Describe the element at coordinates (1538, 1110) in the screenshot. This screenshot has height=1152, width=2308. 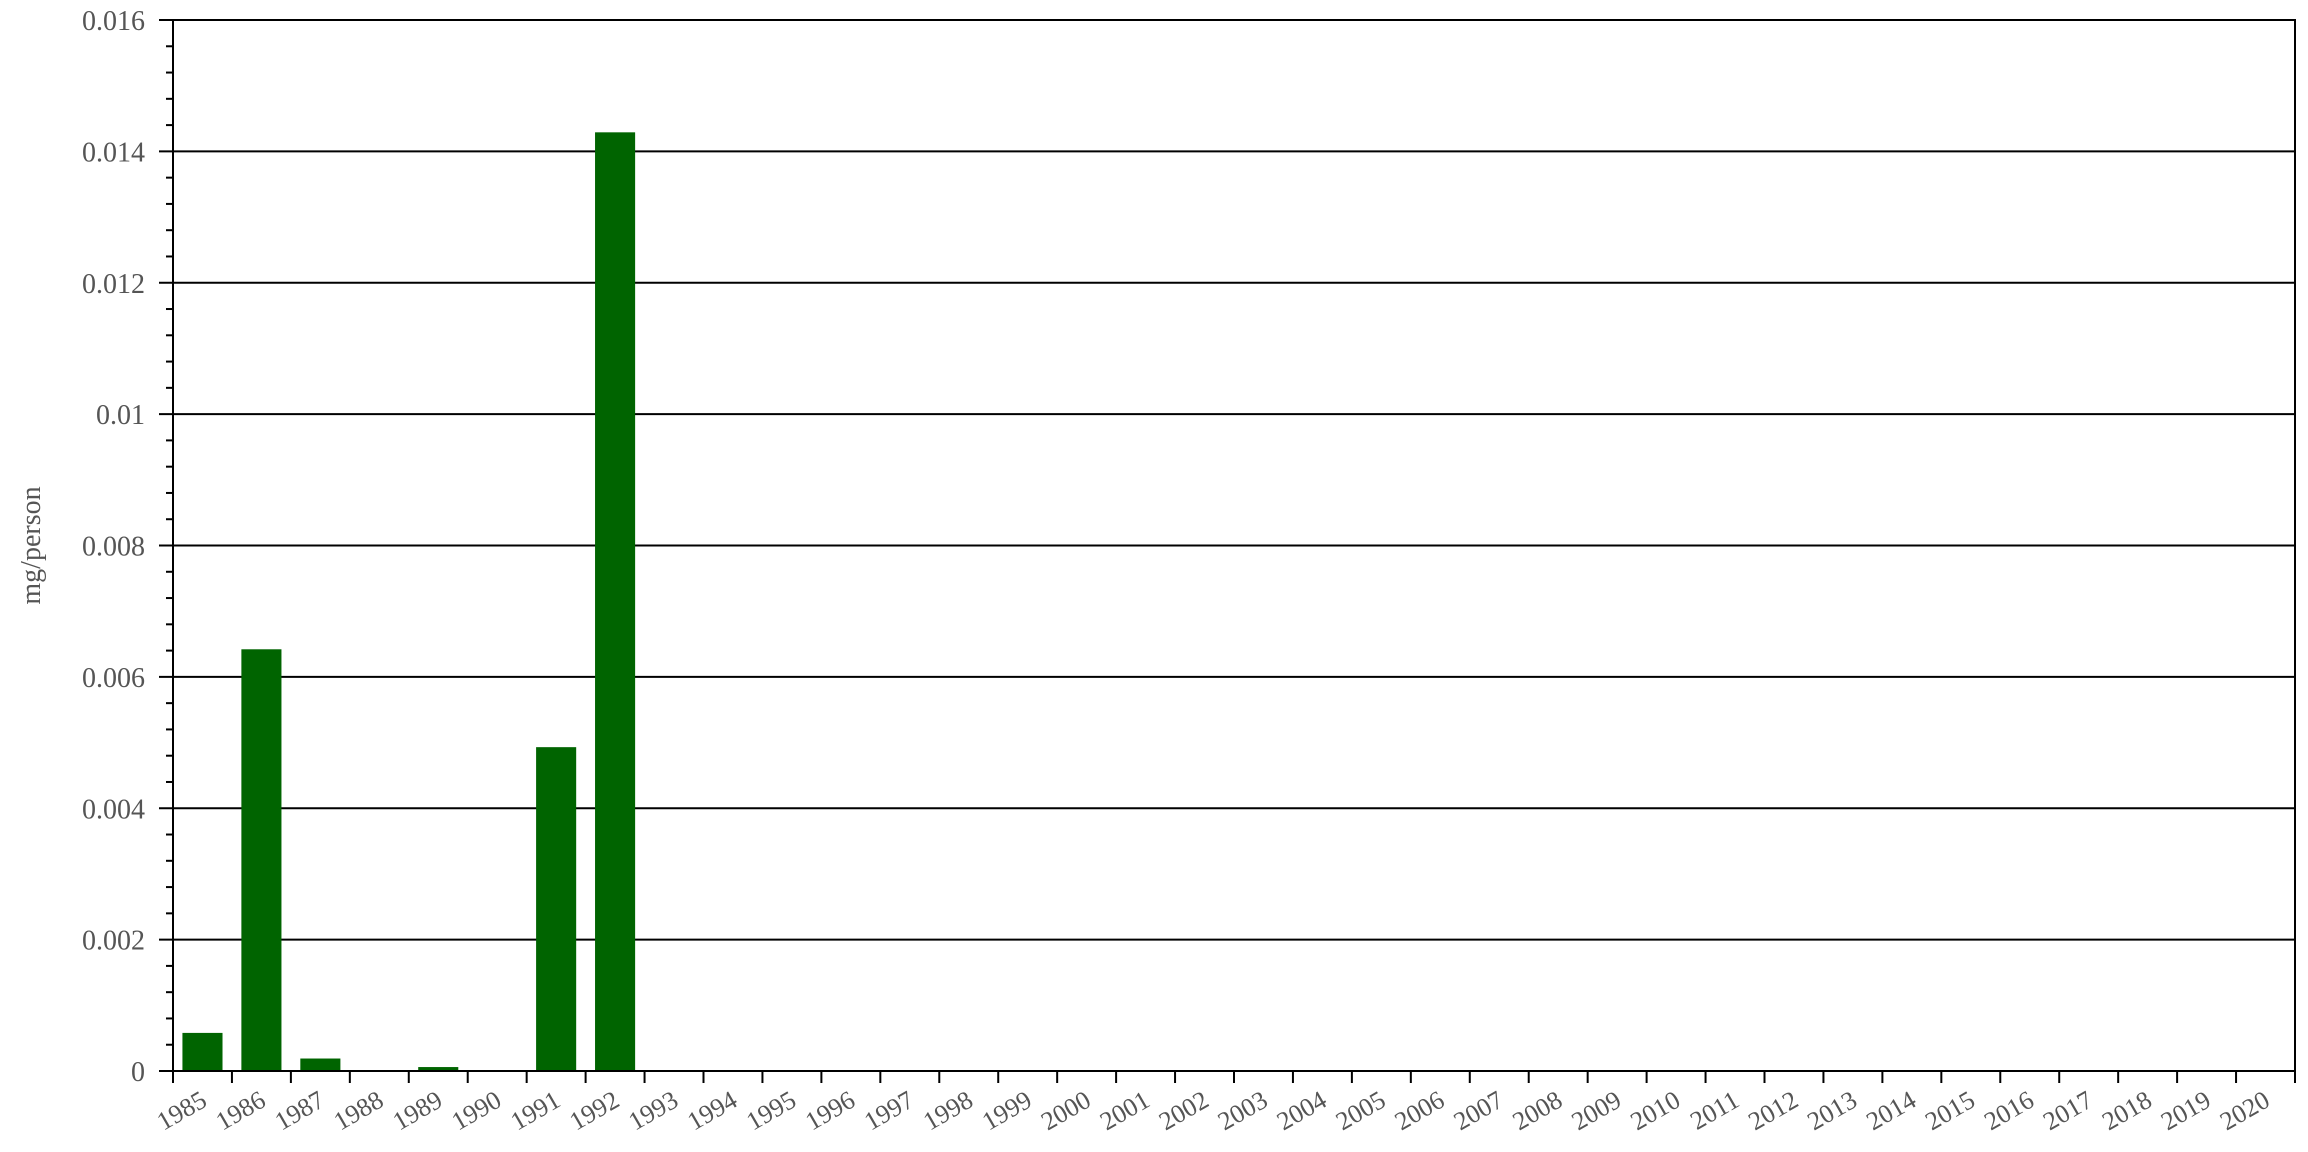
I see `x-tick-label: 2008` at that location.